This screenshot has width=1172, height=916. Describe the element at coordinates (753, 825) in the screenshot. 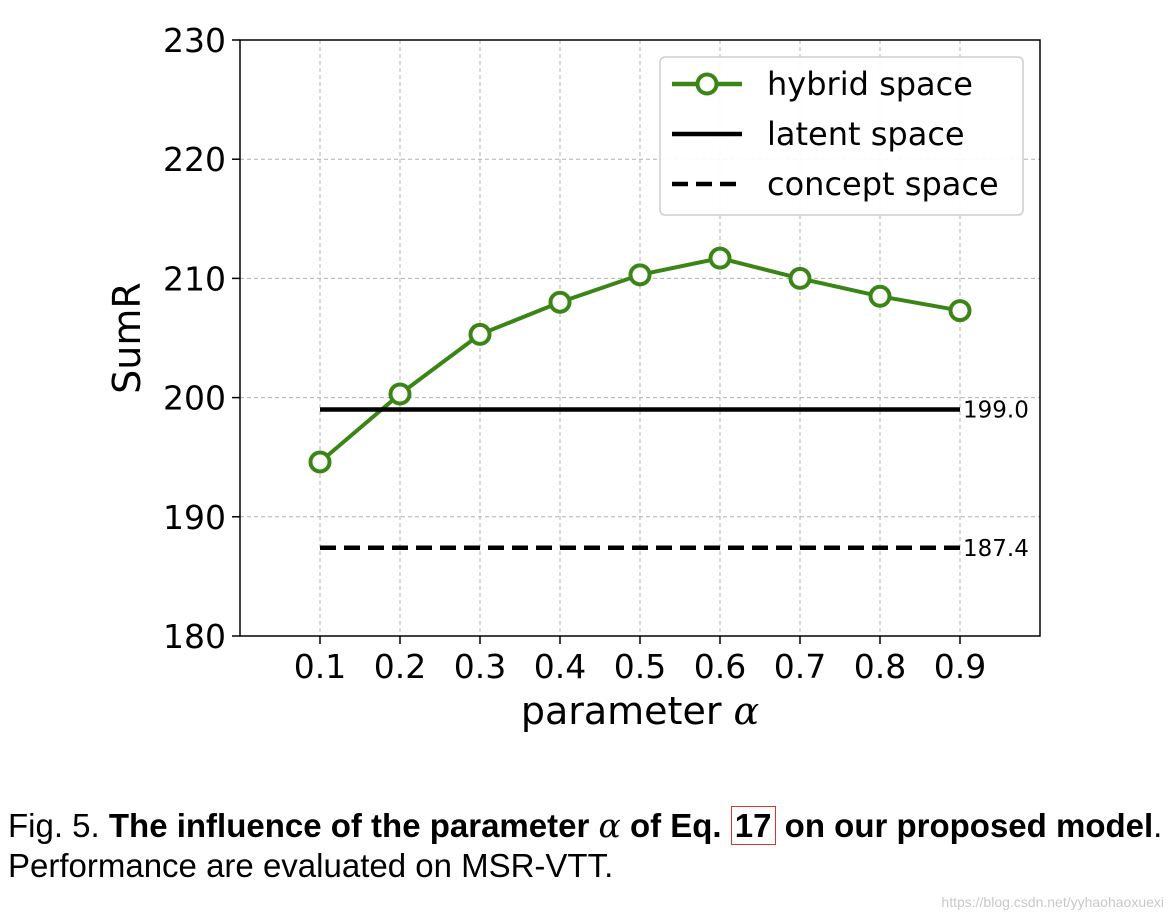

I see `equation-reference-link: 17` at that location.